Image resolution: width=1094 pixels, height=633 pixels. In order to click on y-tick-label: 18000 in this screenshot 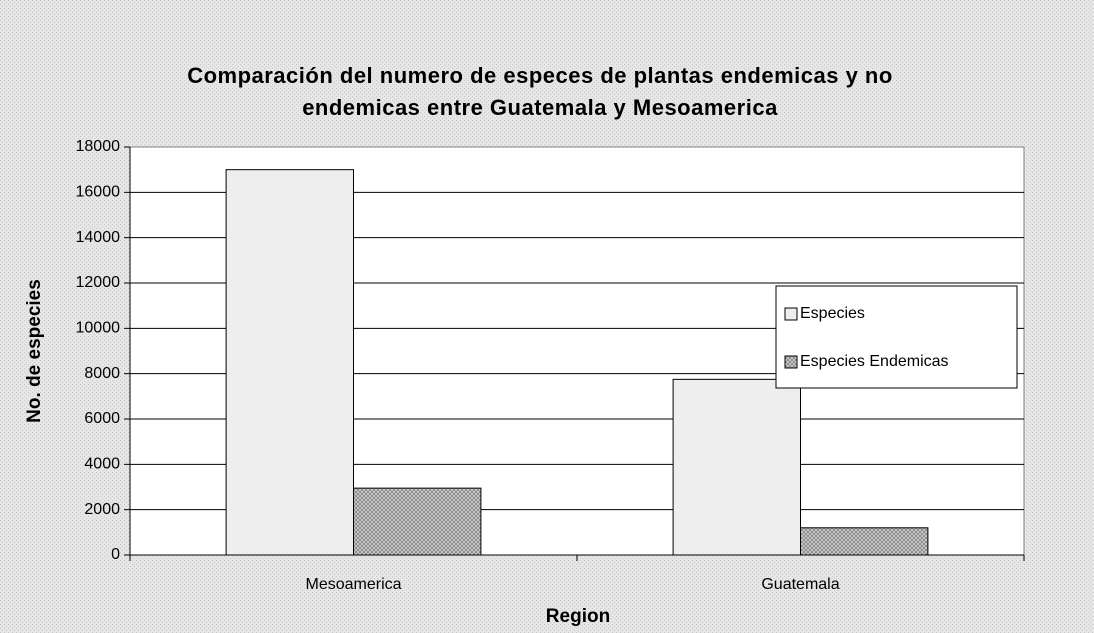, I will do `click(98, 146)`.